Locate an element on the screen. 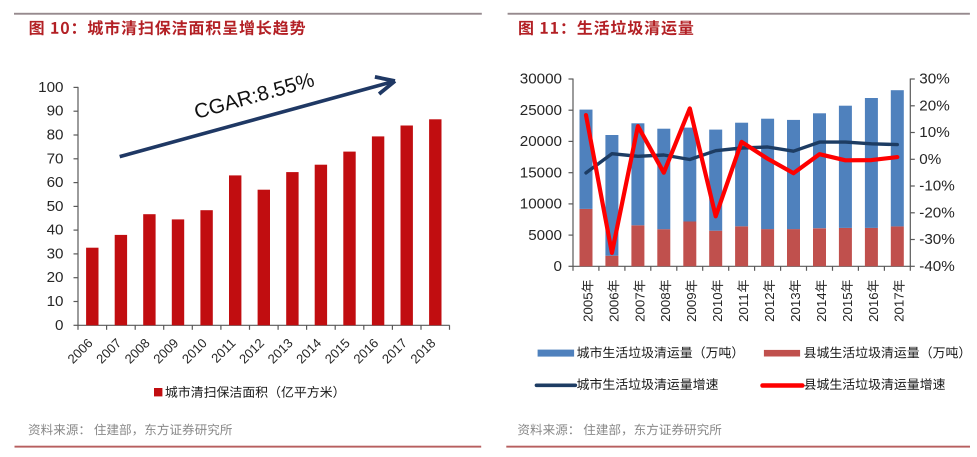  svg-text: 70 is located at coordinates (55, 158).